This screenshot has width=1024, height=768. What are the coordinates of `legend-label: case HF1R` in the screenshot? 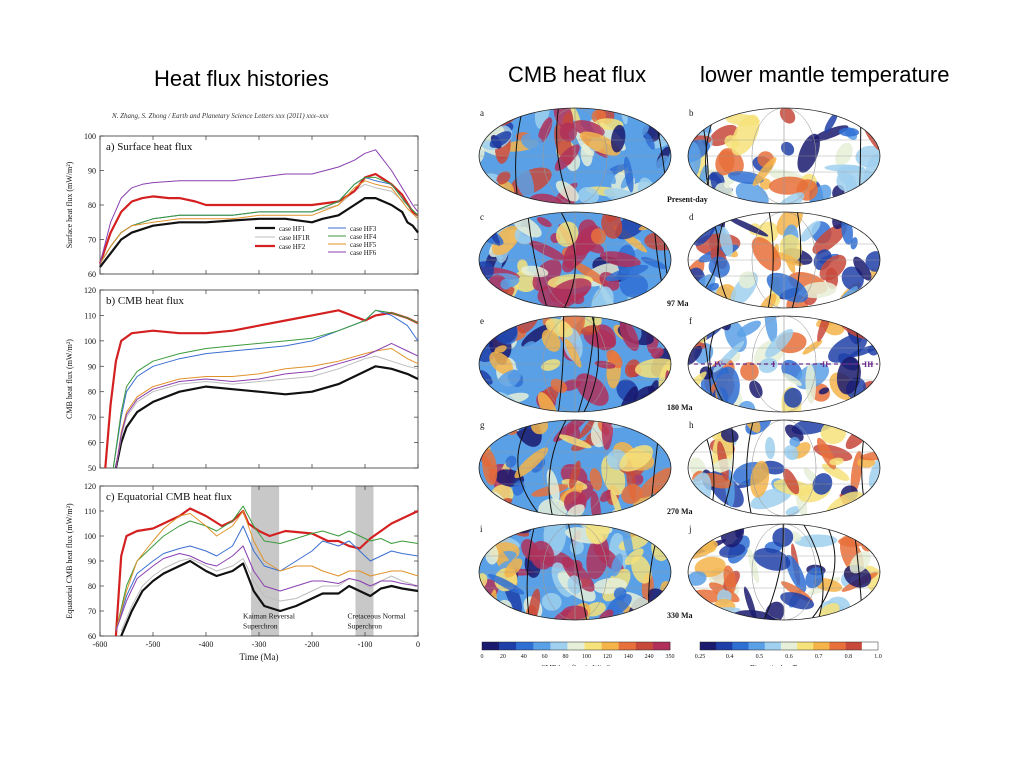 It's located at (294, 238).